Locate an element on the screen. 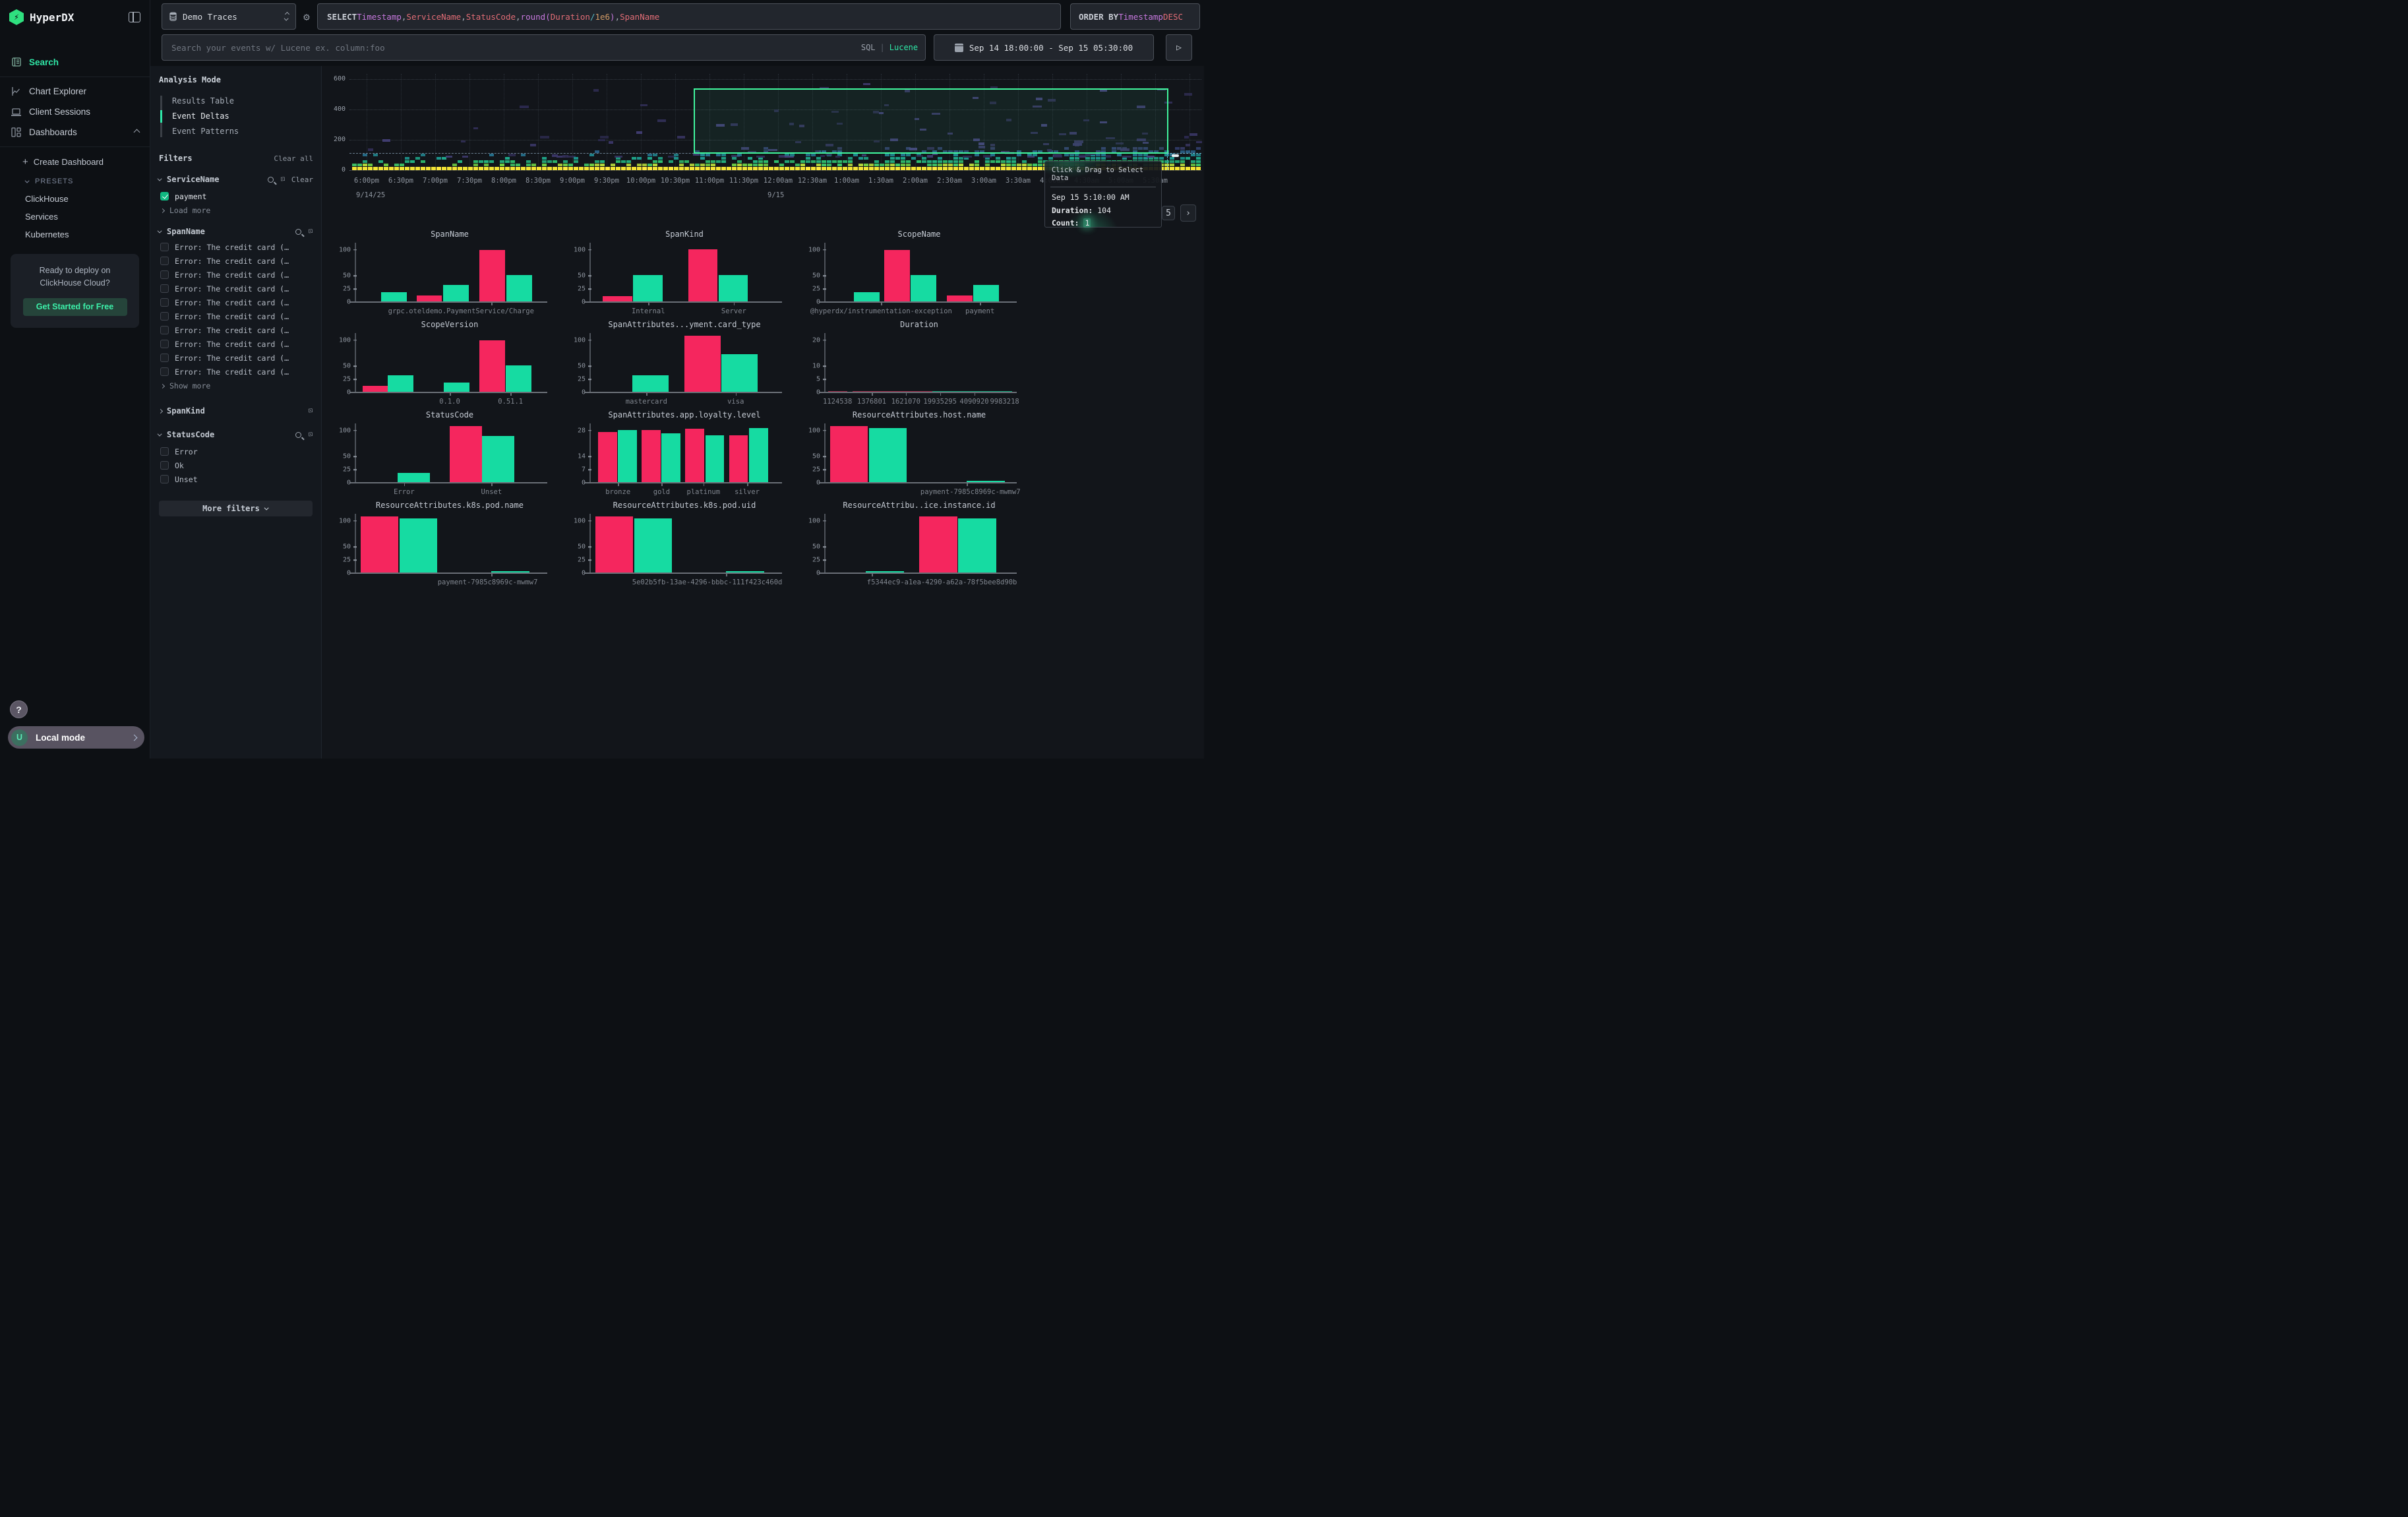  lucene-toggle: Lucene is located at coordinates (903, 47).